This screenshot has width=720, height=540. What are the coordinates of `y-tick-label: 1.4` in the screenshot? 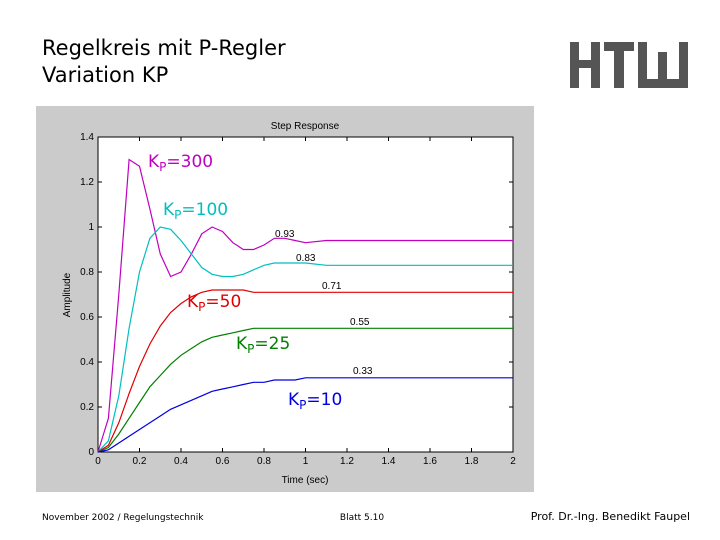 It's located at (87, 137).